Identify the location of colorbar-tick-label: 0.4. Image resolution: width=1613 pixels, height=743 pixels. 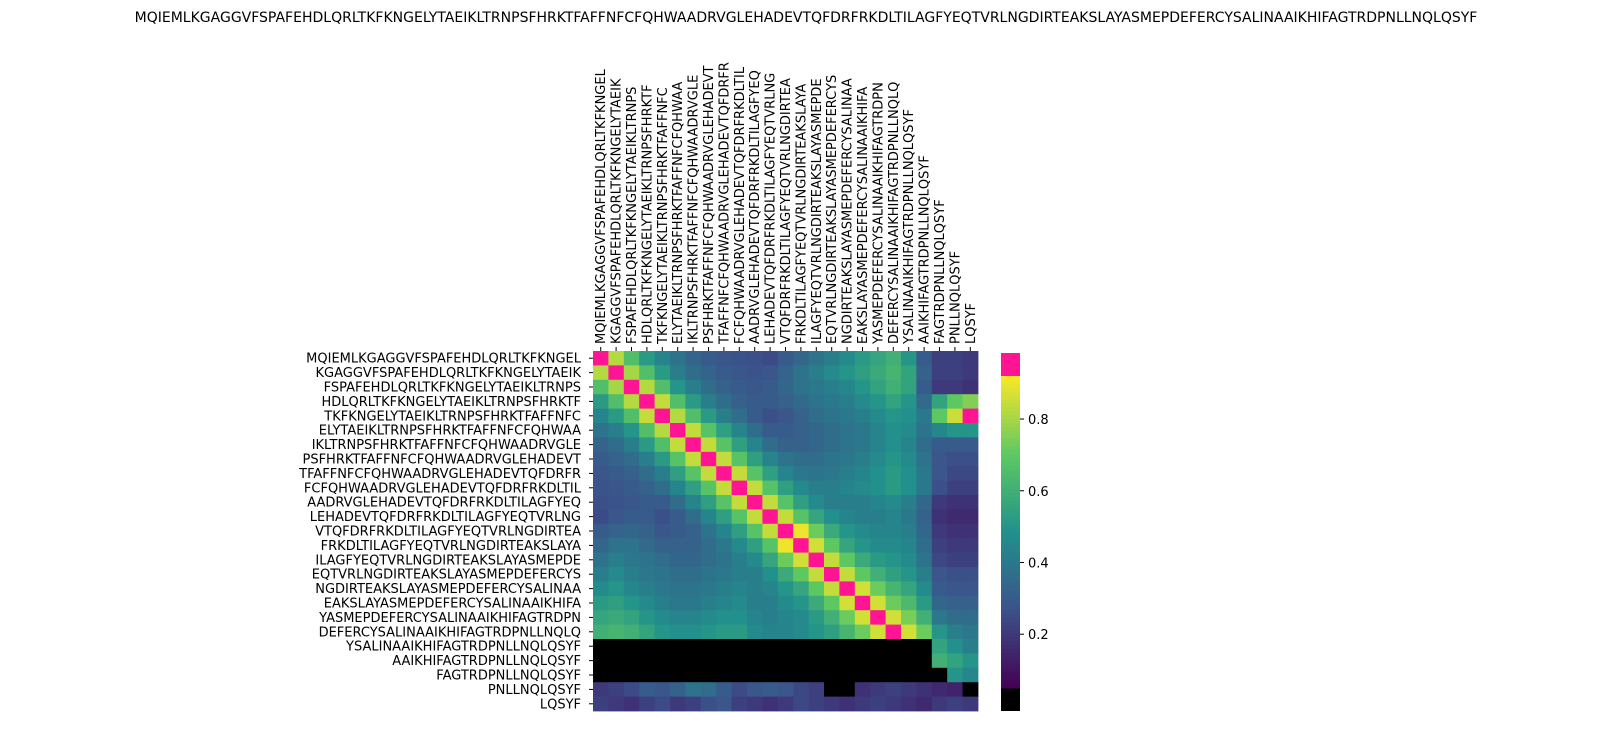
(1038, 563).